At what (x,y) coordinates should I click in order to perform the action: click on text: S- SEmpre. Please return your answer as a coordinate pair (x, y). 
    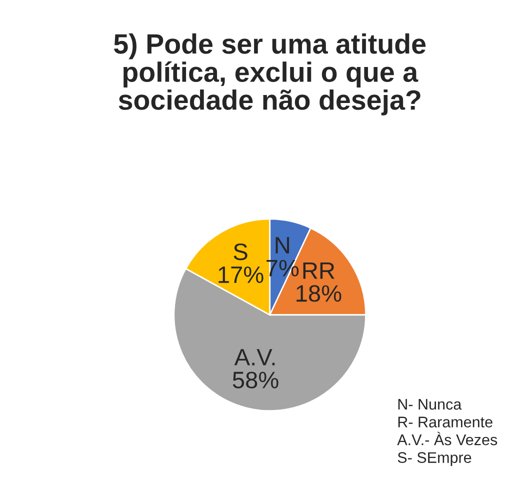
    Looking at the image, I should click on (435, 459).